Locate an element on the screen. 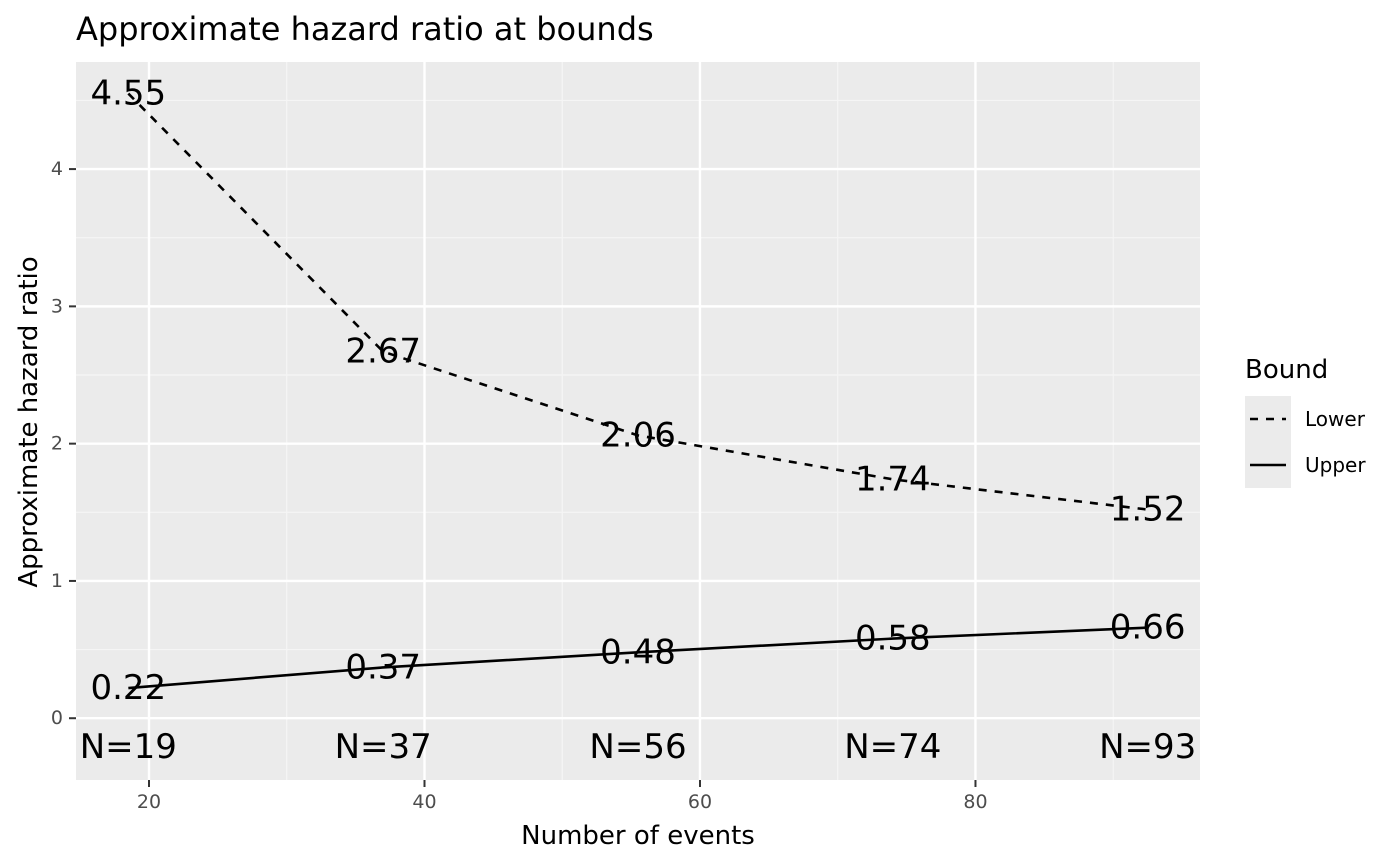  y-axis: 0 1 2 3 4 is located at coordinates (63, 443).